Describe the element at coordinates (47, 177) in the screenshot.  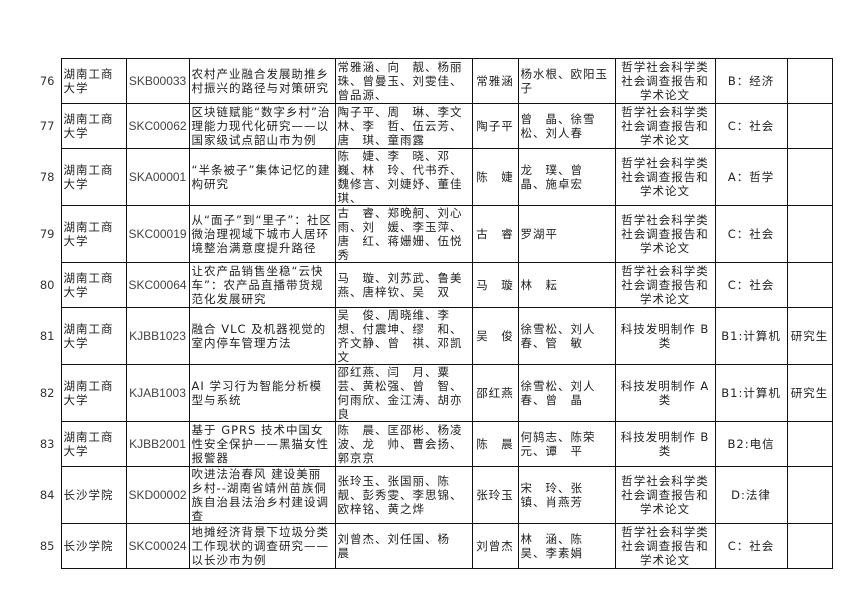
I see `row-number: 78` at that location.